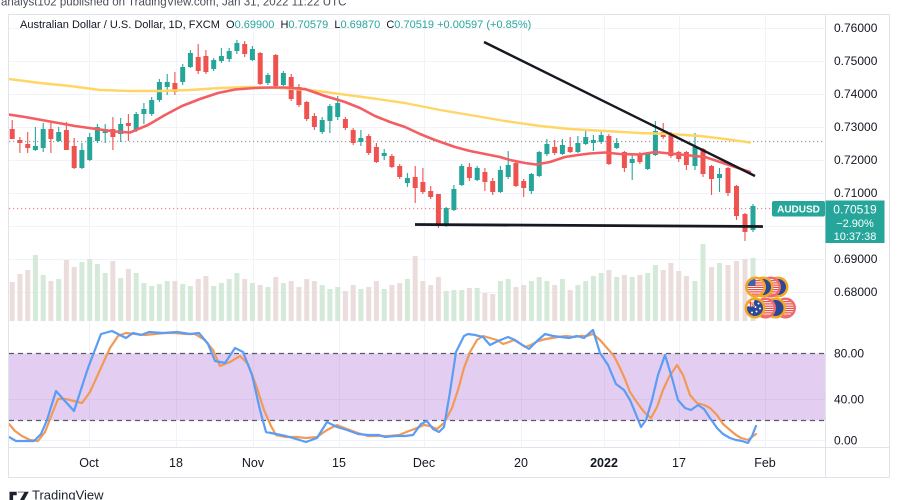 The image size is (900, 500). I want to click on svg-text: AUDUSD, so click(798, 210).